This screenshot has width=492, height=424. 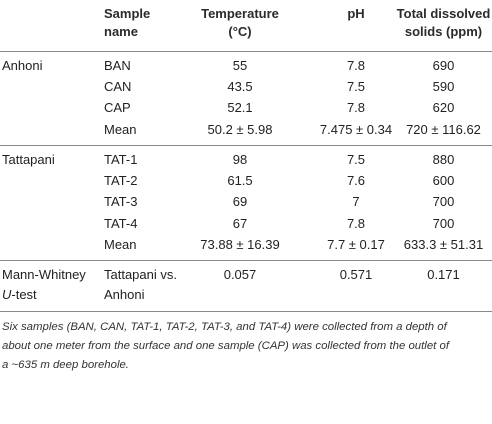 I want to click on header-ph: pH, so click(x=356, y=13).